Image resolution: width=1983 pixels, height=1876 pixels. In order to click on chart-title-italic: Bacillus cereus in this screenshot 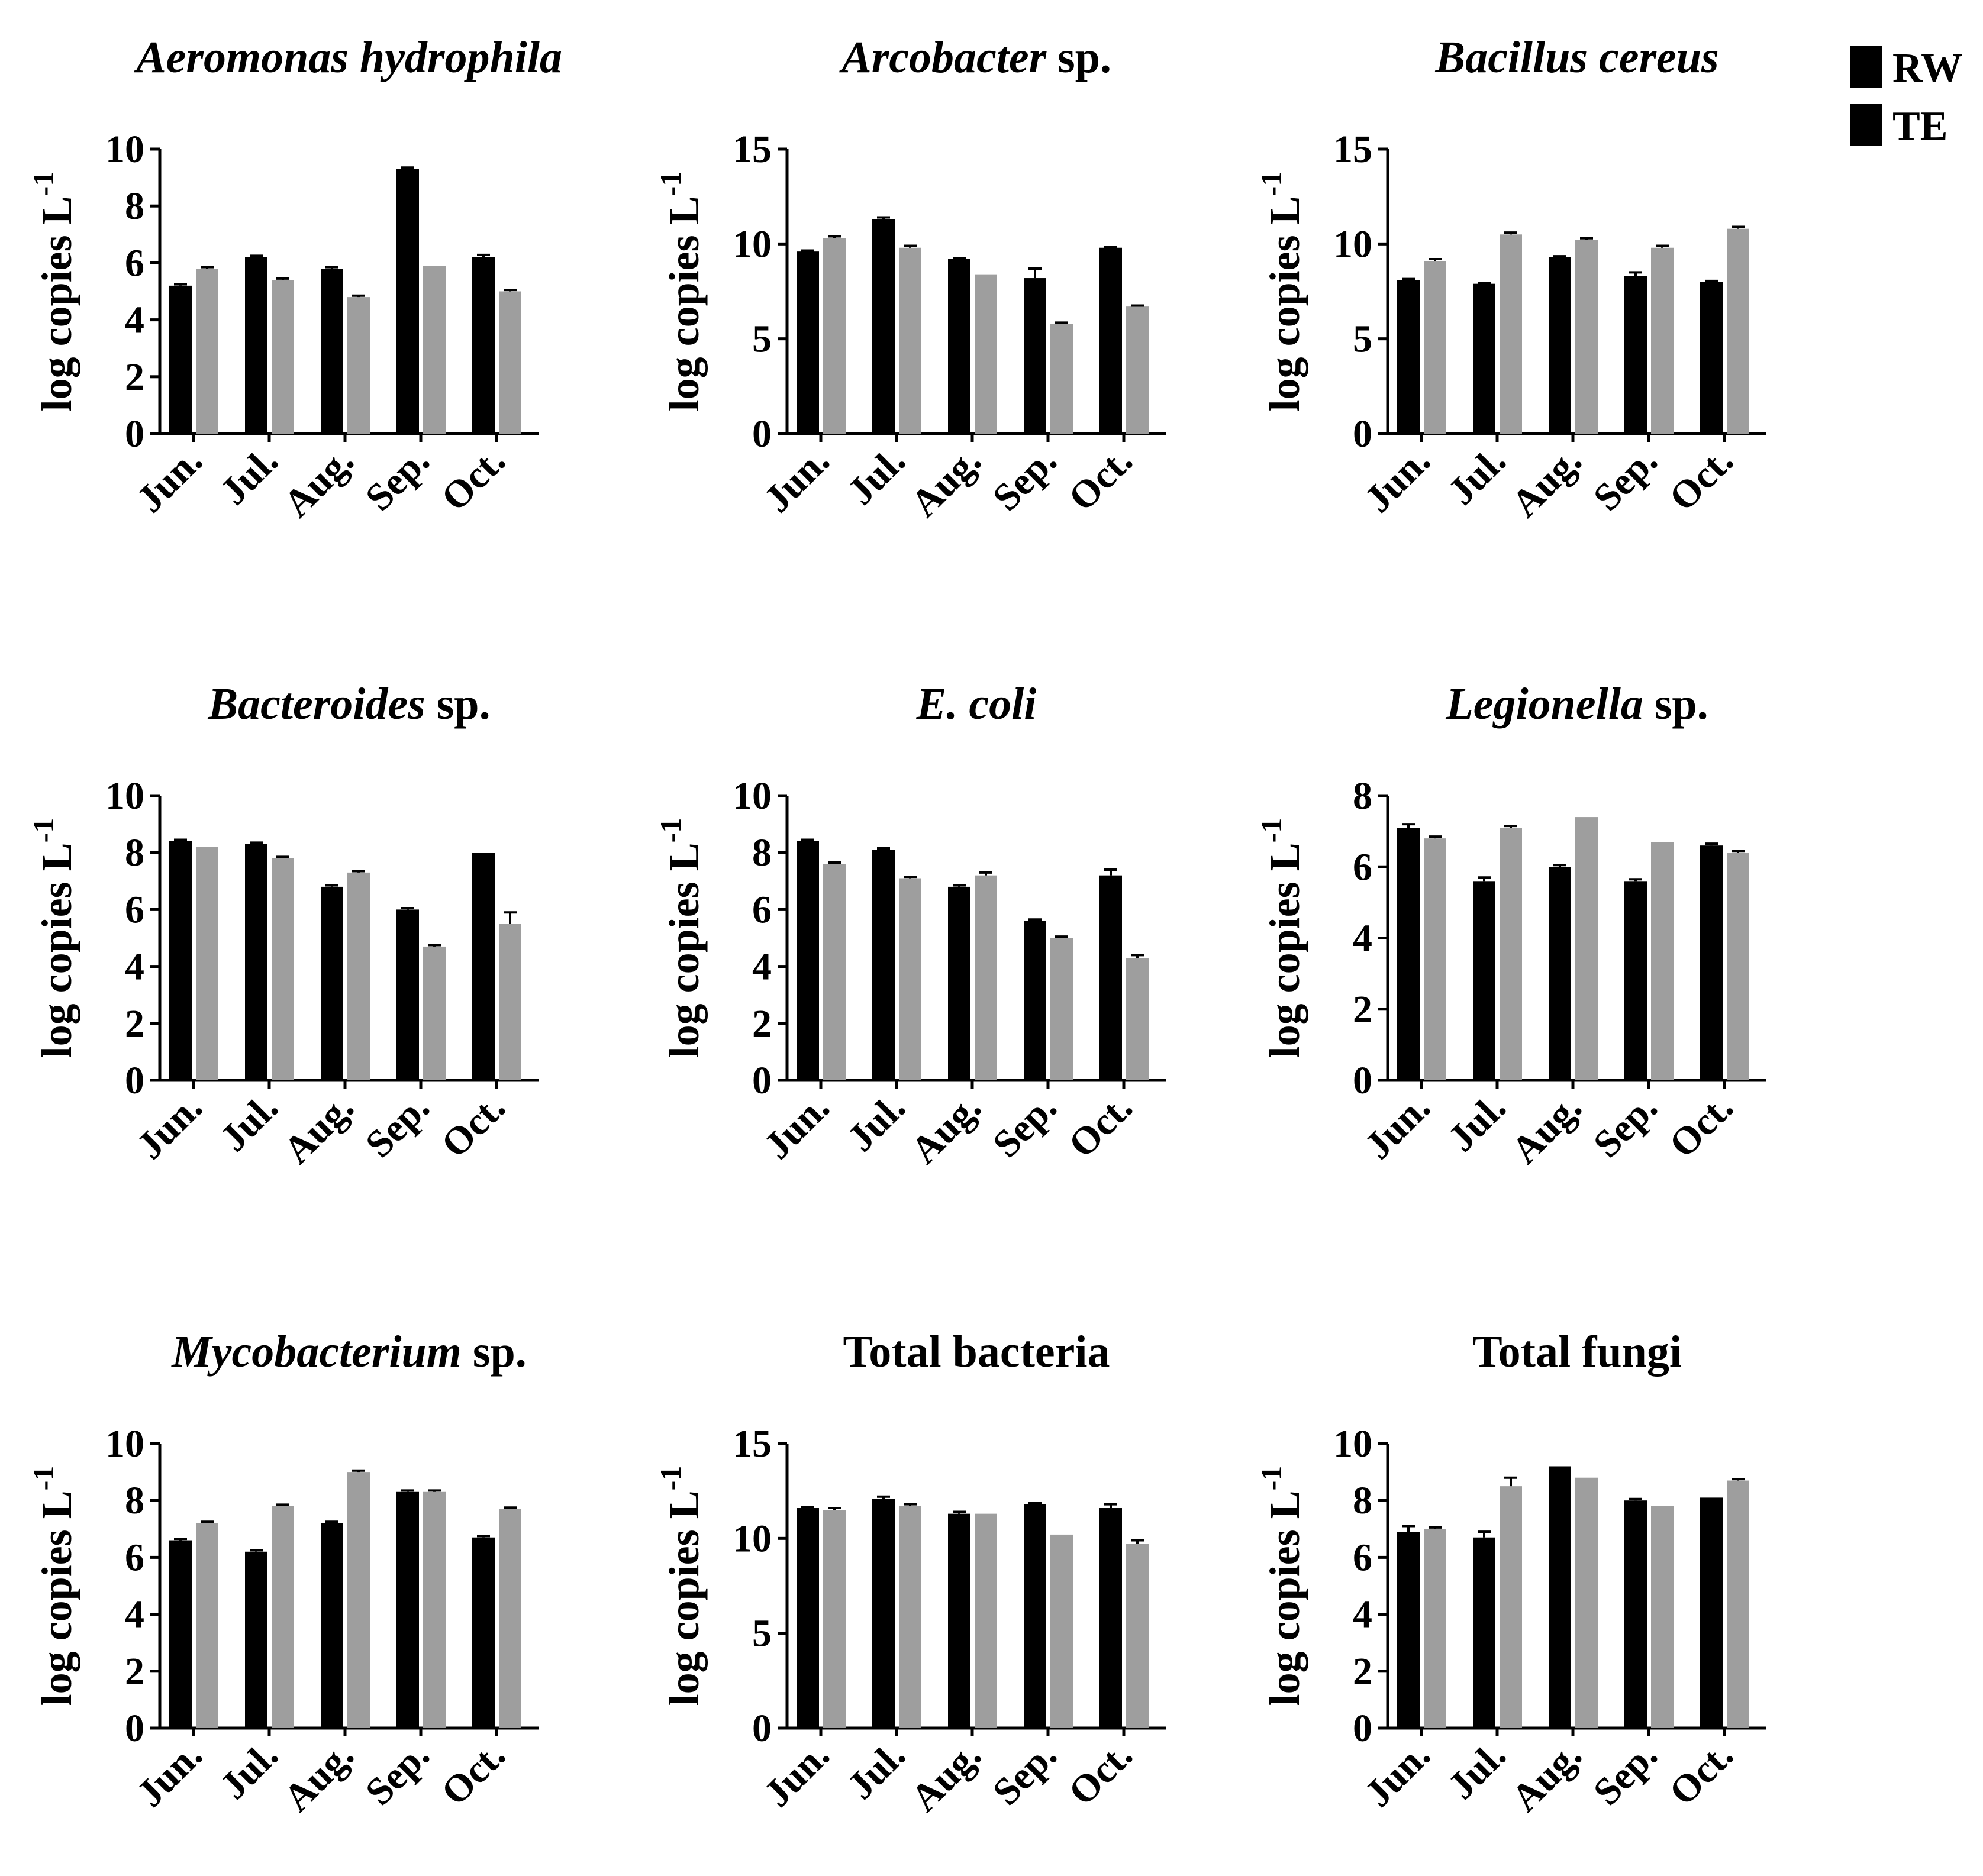, I will do `click(1576, 58)`.